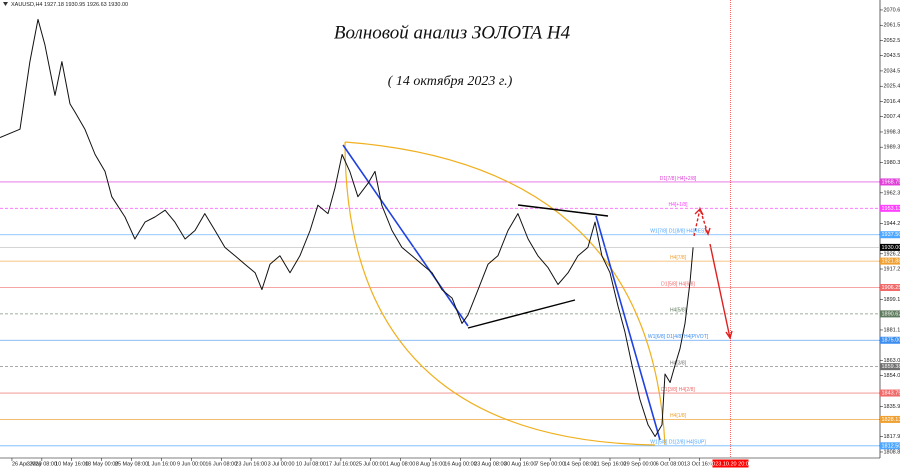 The image size is (900, 468). I want to click on y-tick-label: 1808.85, so click(892, 452).